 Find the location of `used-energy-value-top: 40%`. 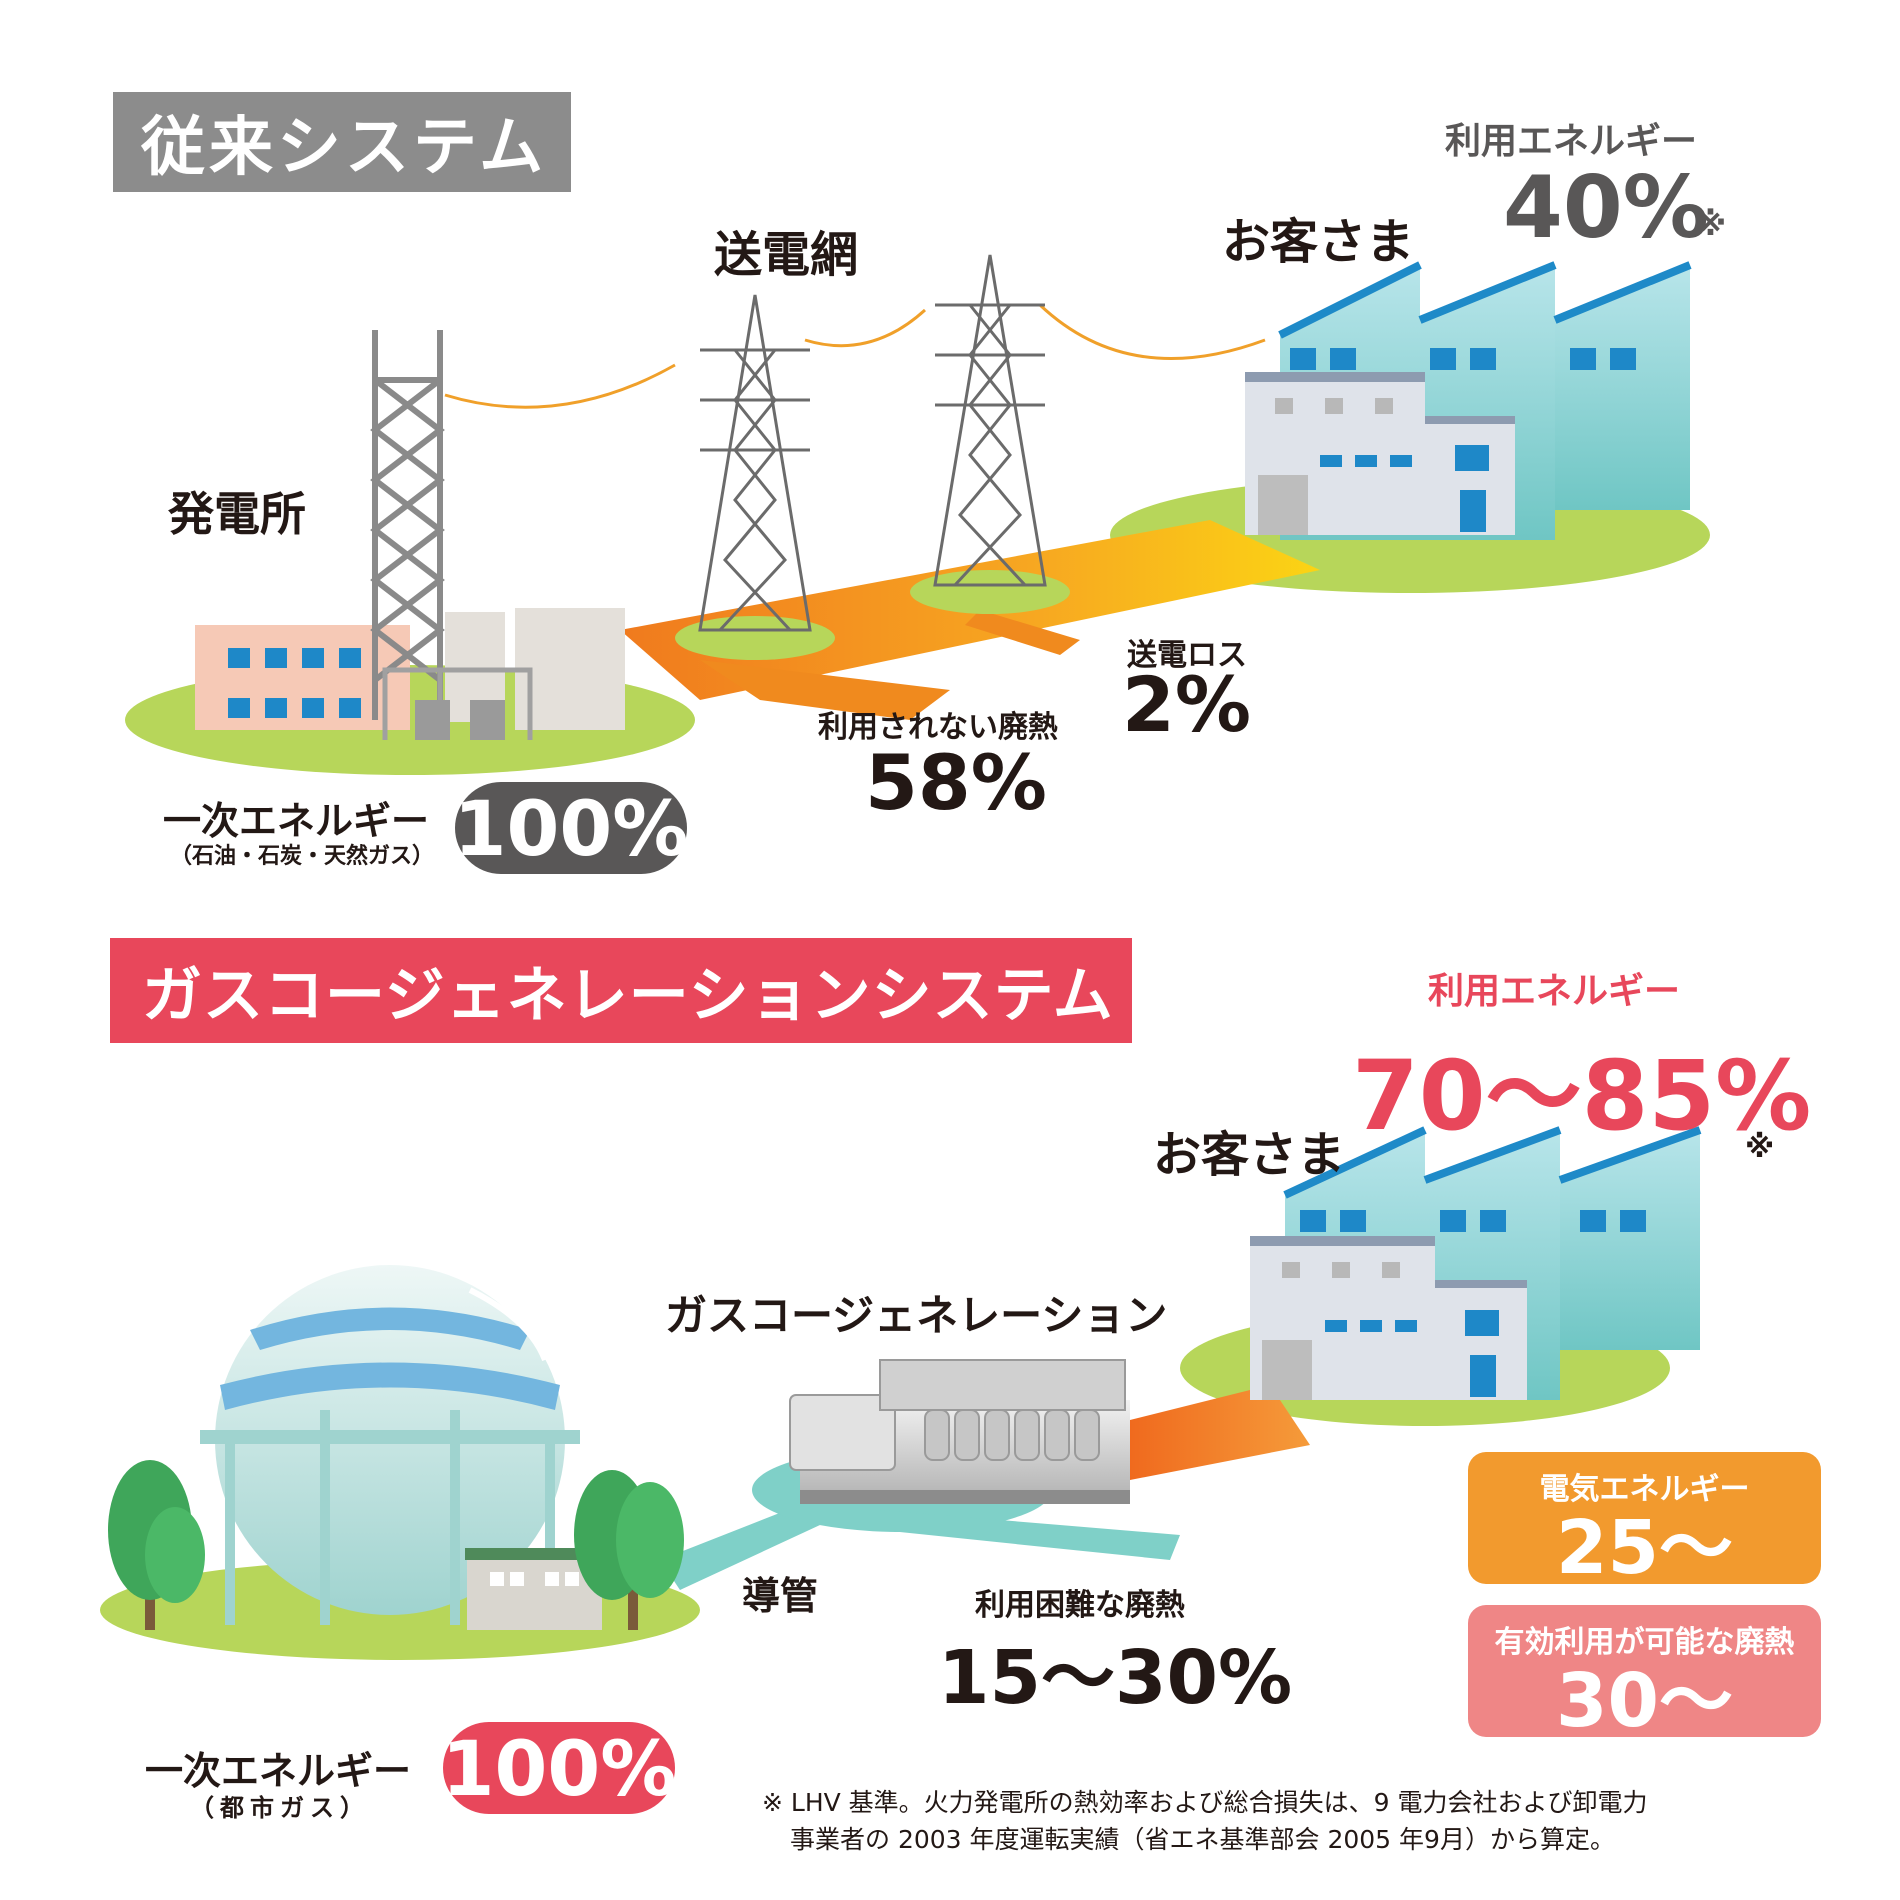

used-energy-value-top: 40% is located at coordinates (1606, 208).